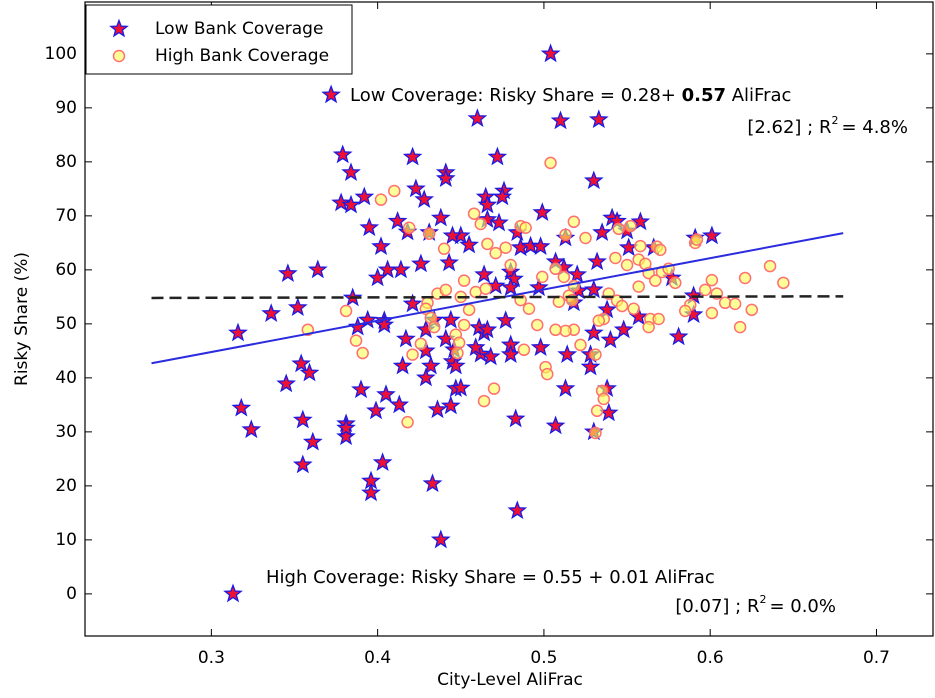 The width and height of the screenshot is (935, 698). I want to click on annotation: [0.07] ; R2 = 0.0%, so click(755, 605).